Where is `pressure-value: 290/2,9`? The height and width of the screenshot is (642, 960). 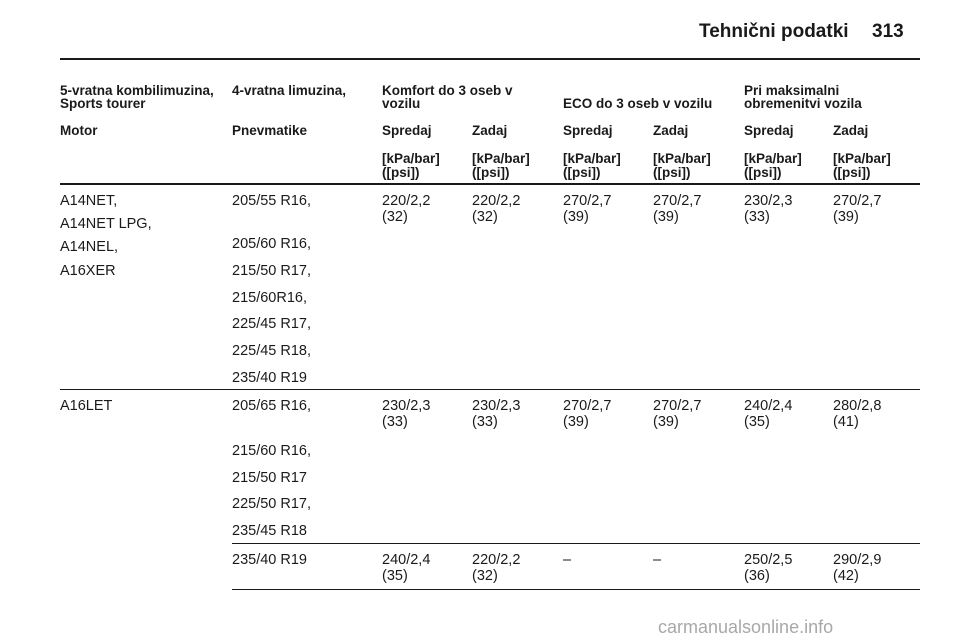
pressure-value: 290/2,9 is located at coordinates (857, 560).